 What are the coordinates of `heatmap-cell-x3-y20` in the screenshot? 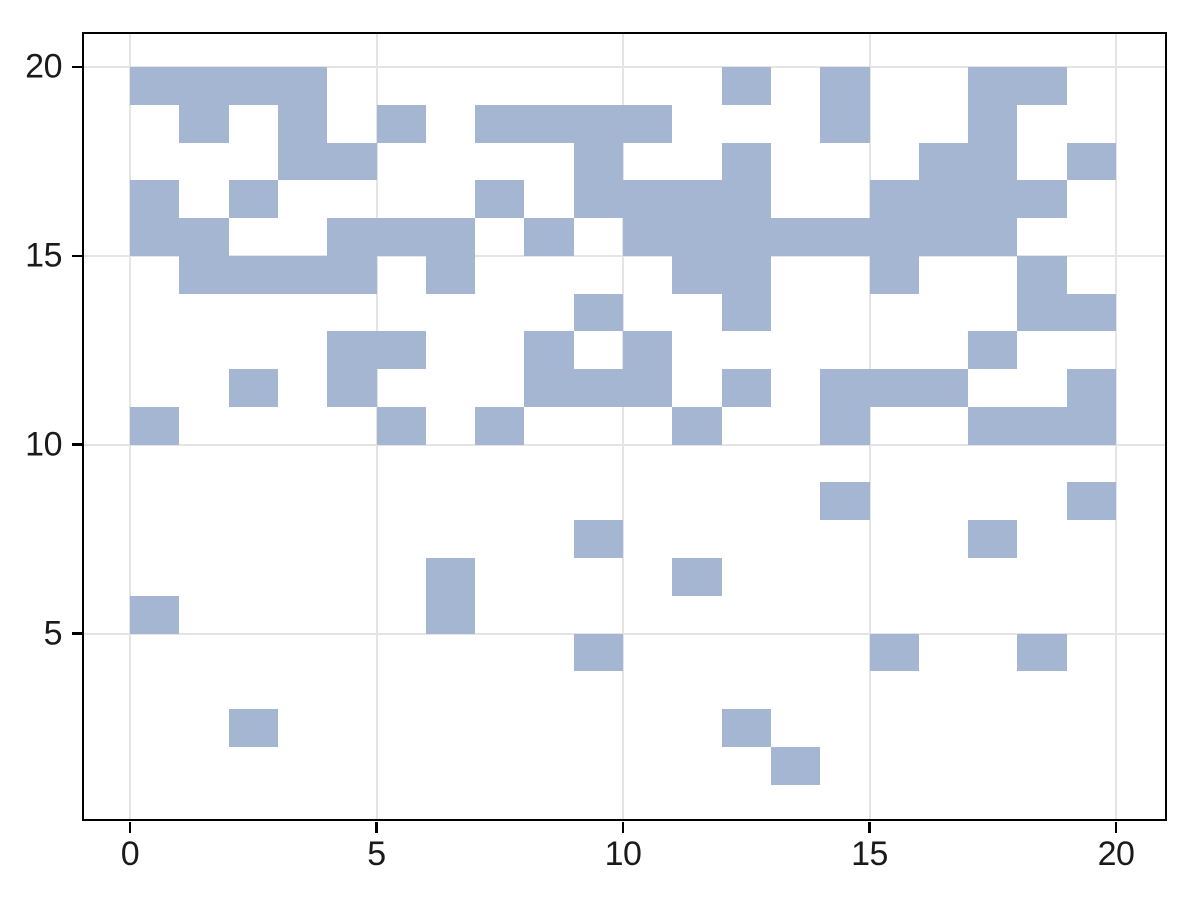 It's located at (302, 86).